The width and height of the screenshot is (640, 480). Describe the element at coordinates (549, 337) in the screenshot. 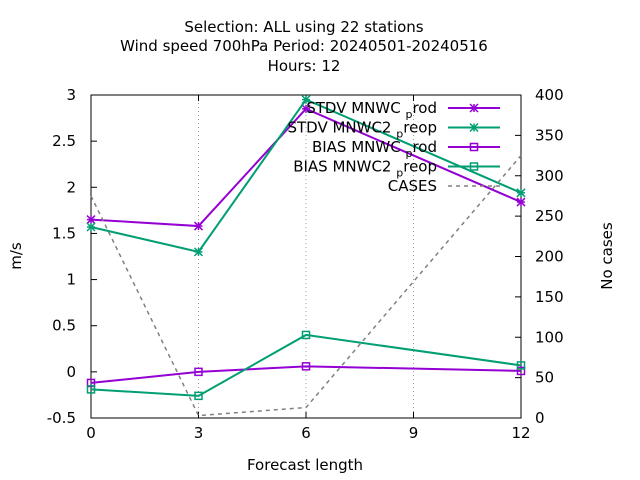

I see `y2-tick-label: 100` at that location.